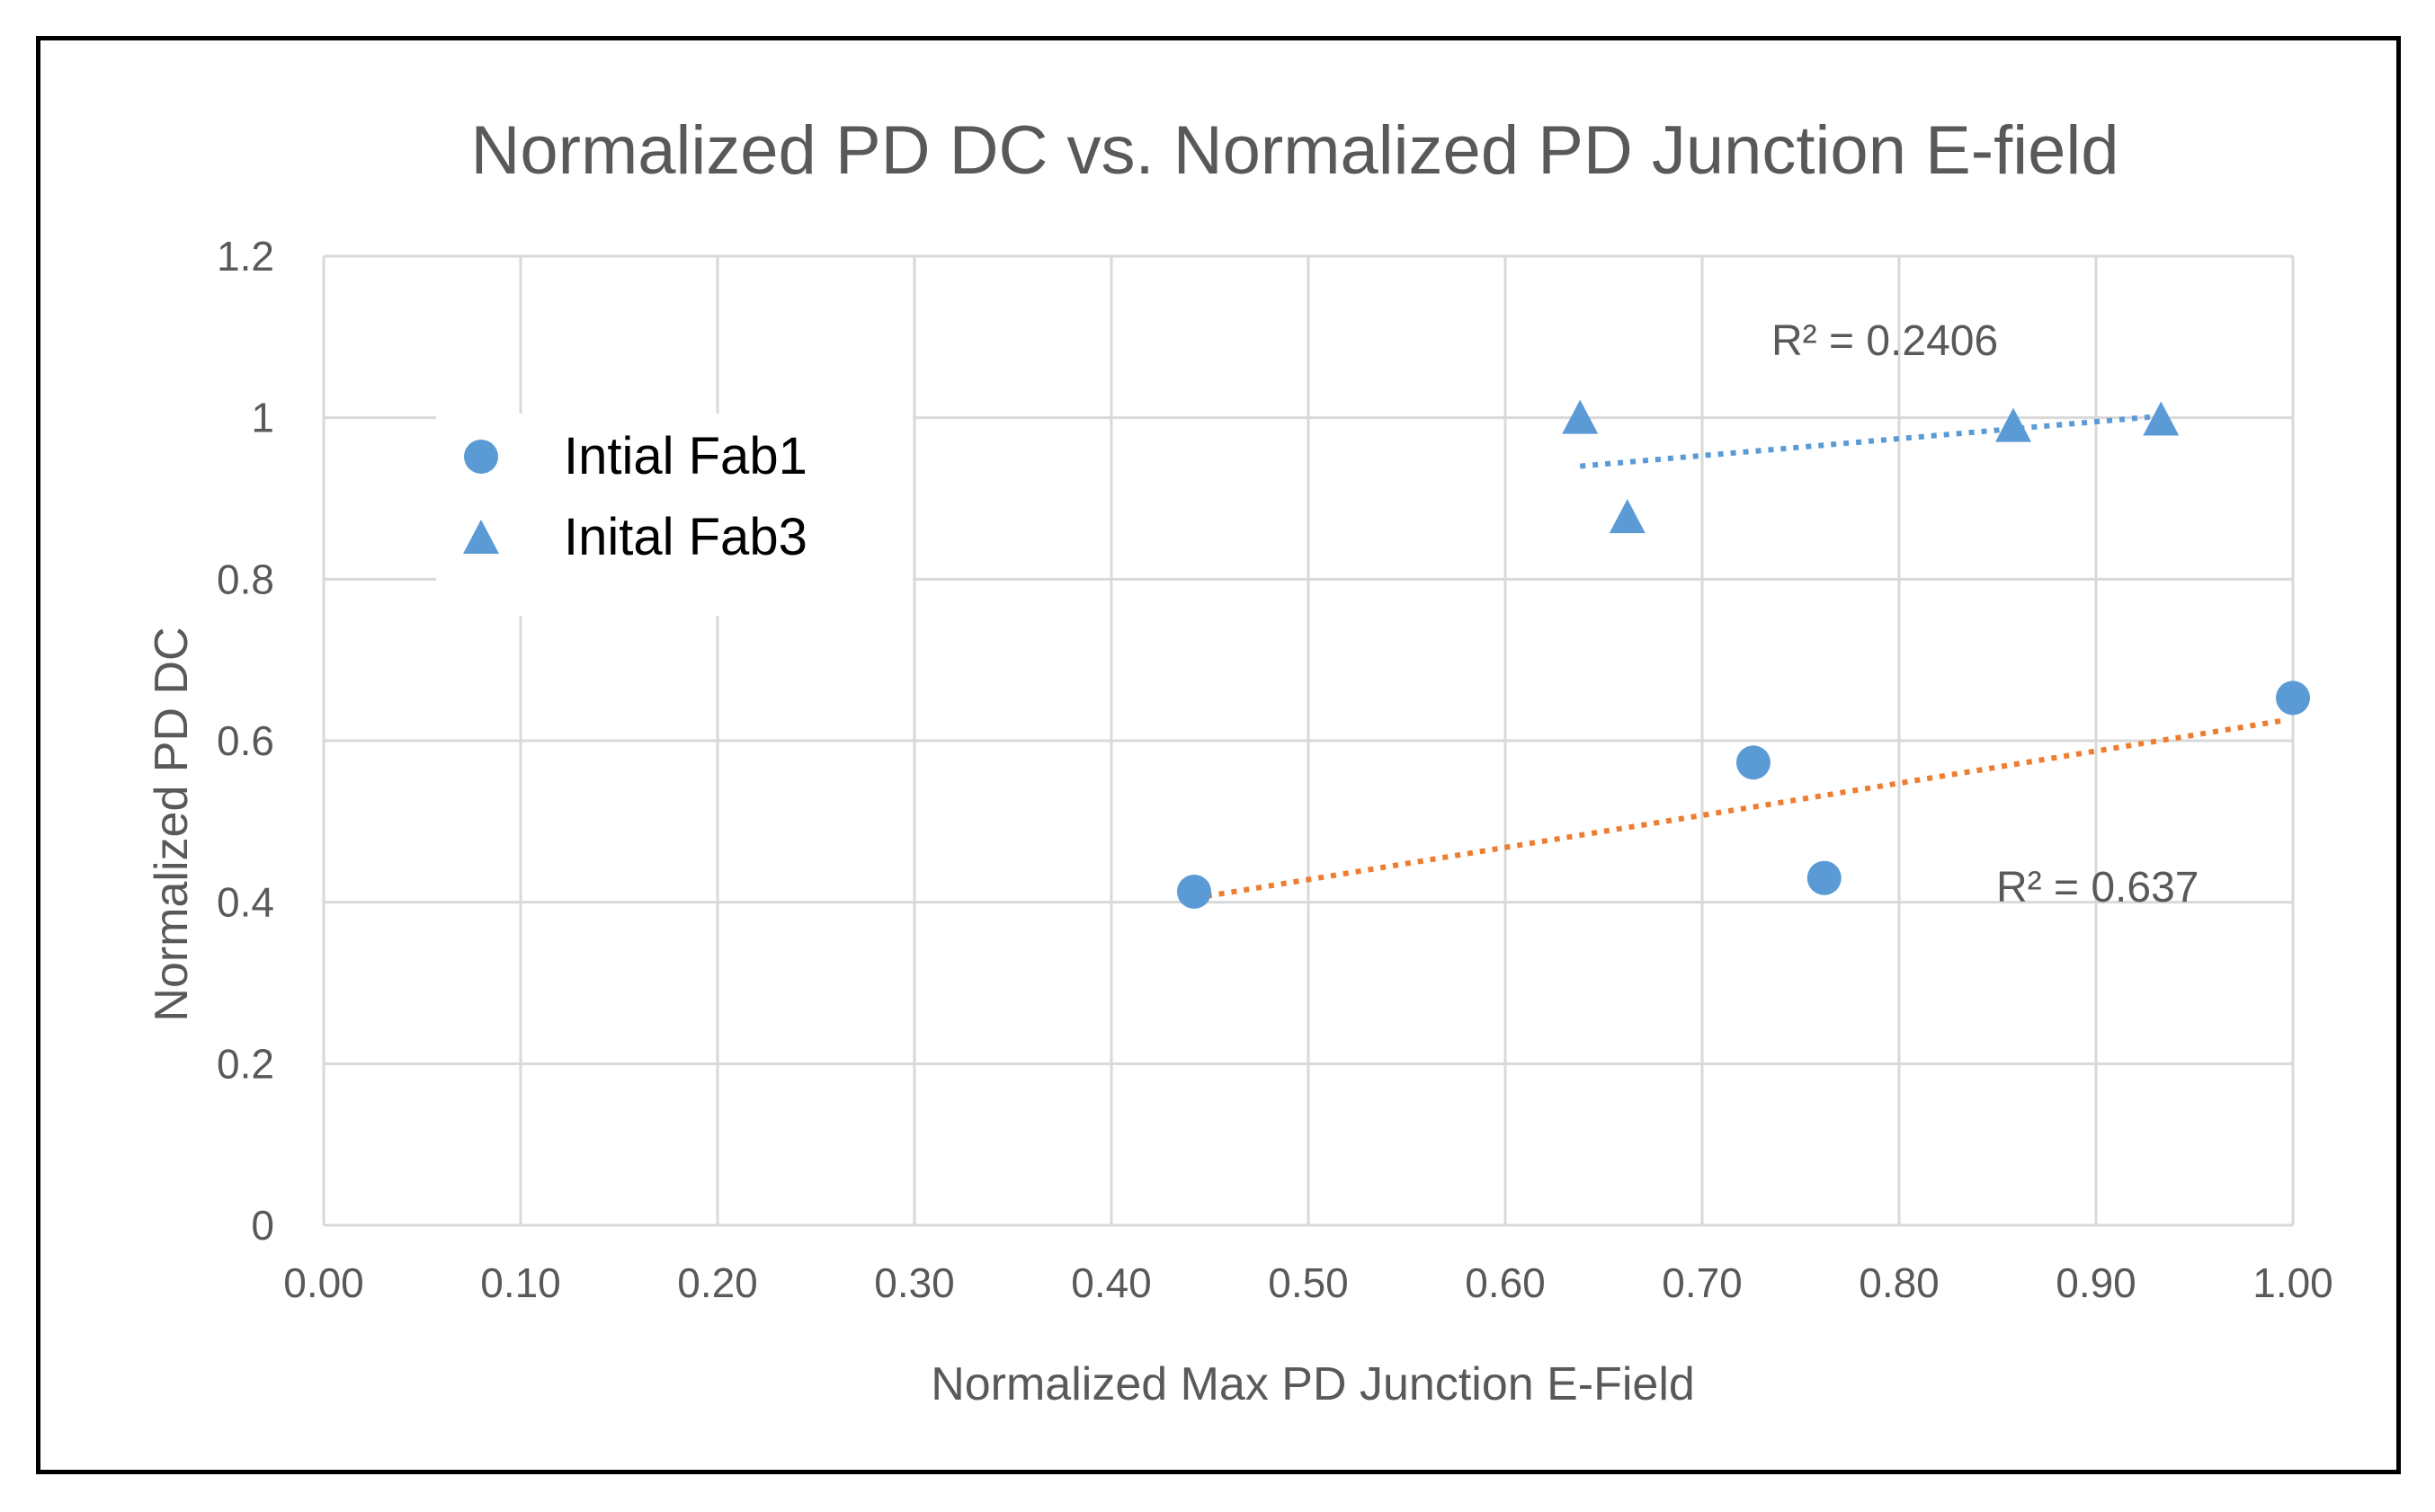 The image size is (2435, 1512). What do you see at coordinates (245, 256) in the screenshot?
I see `y-tick-label: 1.2` at bounding box center [245, 256].